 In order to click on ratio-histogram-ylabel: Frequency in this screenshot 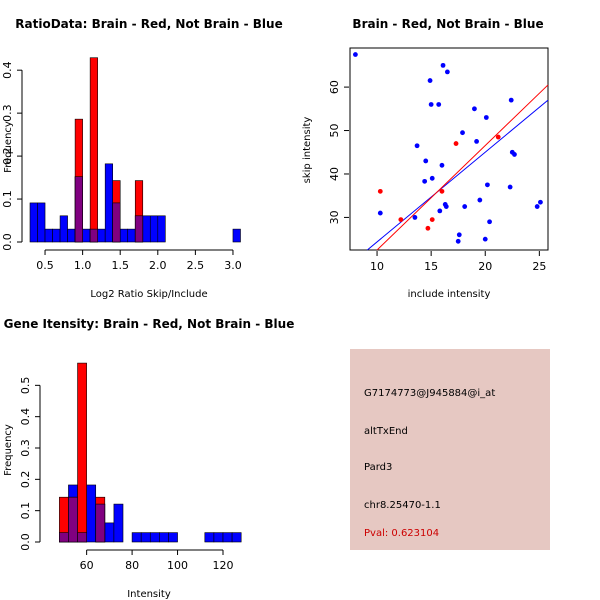, I will do `click(8, 147)`.